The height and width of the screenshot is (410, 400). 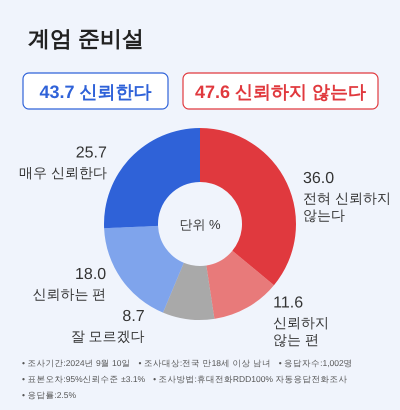 I want to click on slice-label: 신뢰하지 않는 편, so click(x=301, y=331).